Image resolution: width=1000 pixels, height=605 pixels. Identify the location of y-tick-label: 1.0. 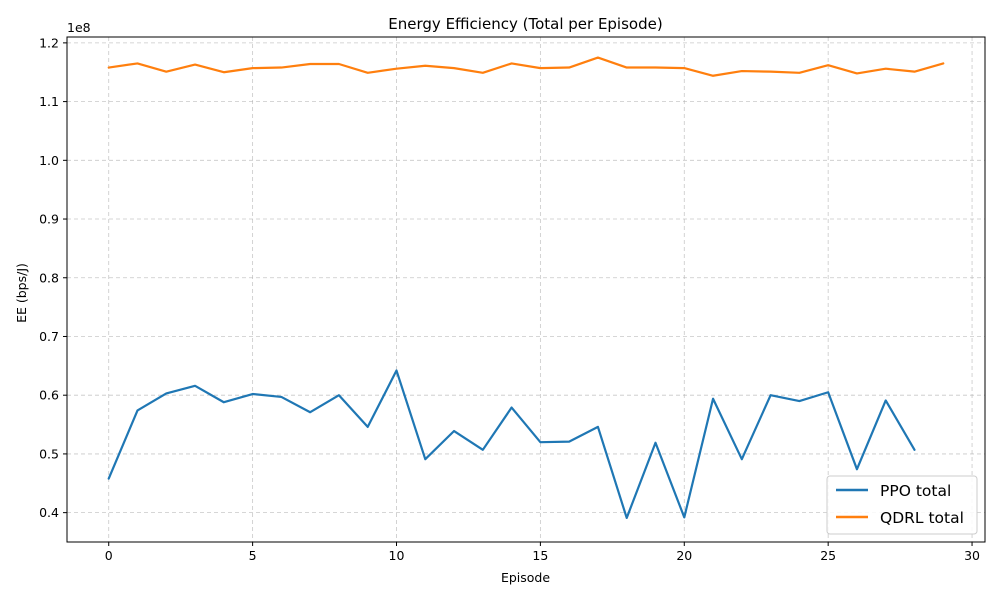
(49, 160).